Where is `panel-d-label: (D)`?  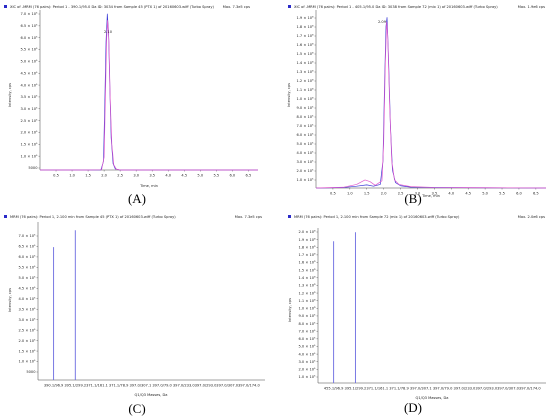
panel-d-label: (D) is located at coordinates (413, 407).